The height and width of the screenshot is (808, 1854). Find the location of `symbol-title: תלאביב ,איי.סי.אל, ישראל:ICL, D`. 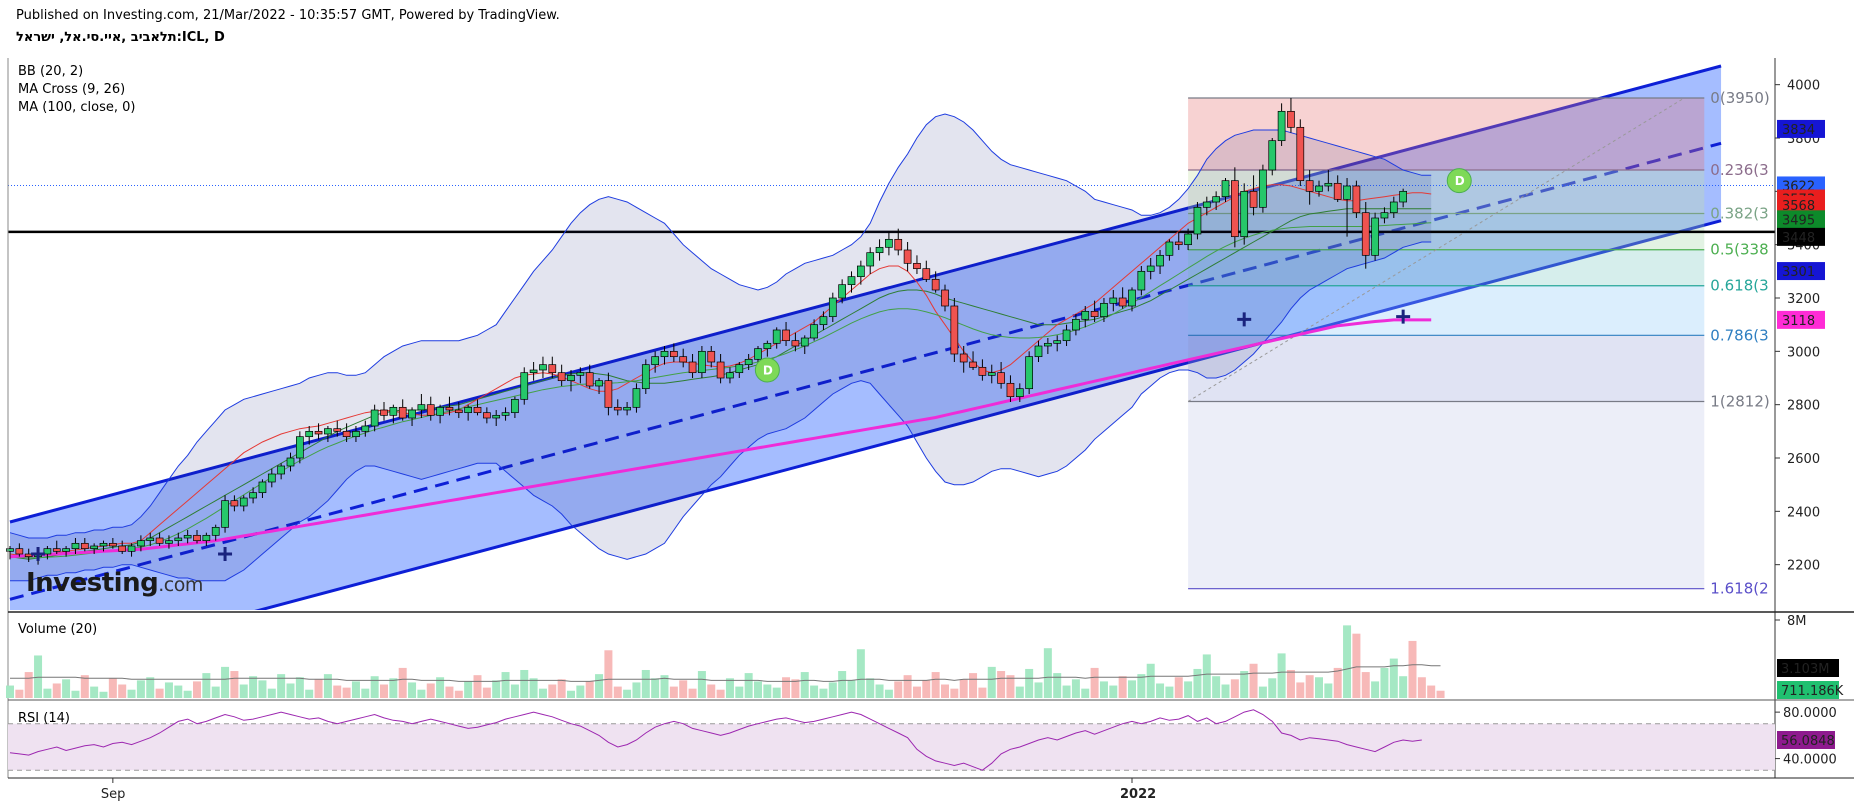

symbol-title: תלאביב ,איי.סי.אל, ישראל:ICL, D is located at coordinates (120, 37).